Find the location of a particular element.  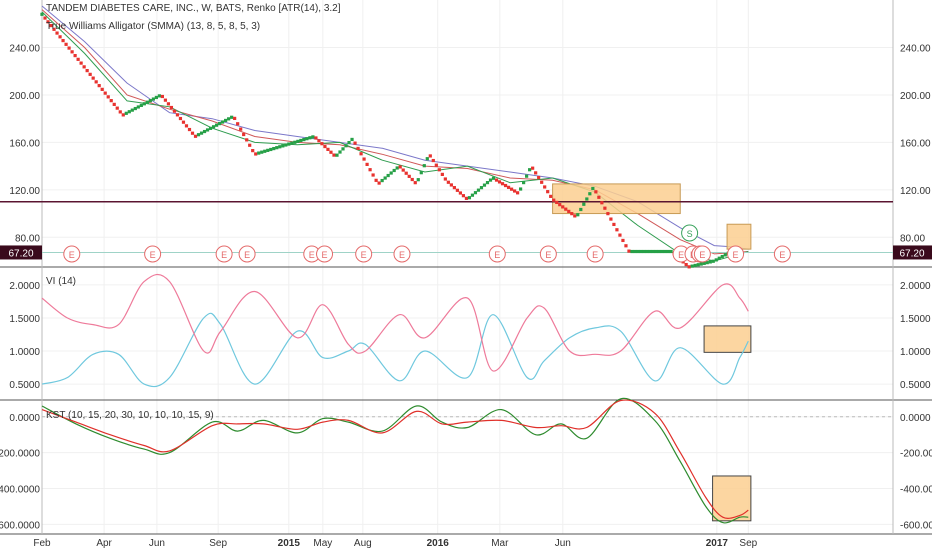

split-marker-label: S is located at coordinates (690, 234).